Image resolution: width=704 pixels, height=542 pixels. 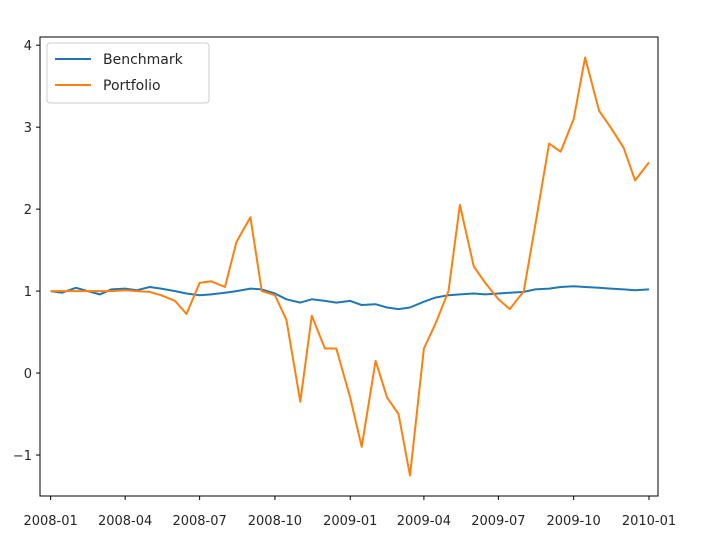 What do you see at coordinates (125, 521) in the screenshot?
I see `x-tick-label: 2008-04` at bounding box center [125, 521].